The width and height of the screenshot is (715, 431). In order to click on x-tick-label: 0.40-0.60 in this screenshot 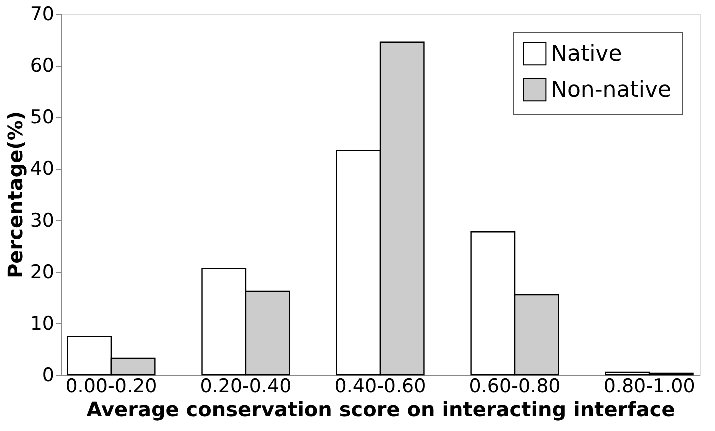, I will do `click(380, 387)`.